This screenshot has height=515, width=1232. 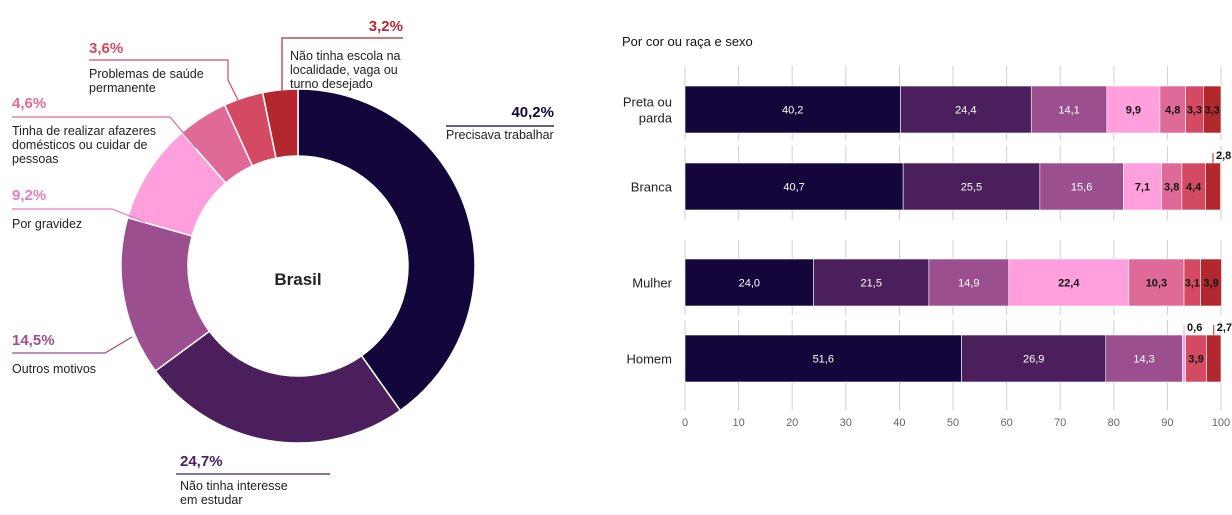 I want to click on slice-percentage: 9,2%, so click(x=29, y=195).